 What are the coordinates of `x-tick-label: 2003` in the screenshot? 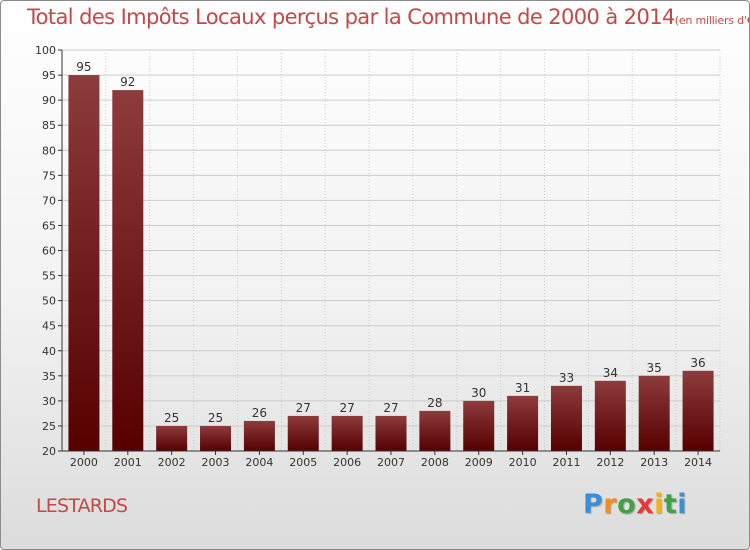 It's located at (216, 462).